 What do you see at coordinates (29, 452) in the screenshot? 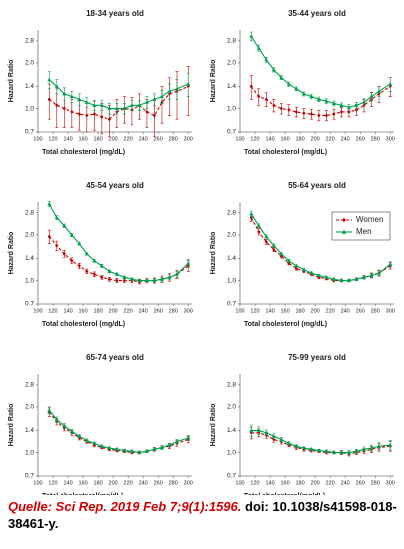
I see `y-tick-label: 1.0` at bounding box center [29, 452].